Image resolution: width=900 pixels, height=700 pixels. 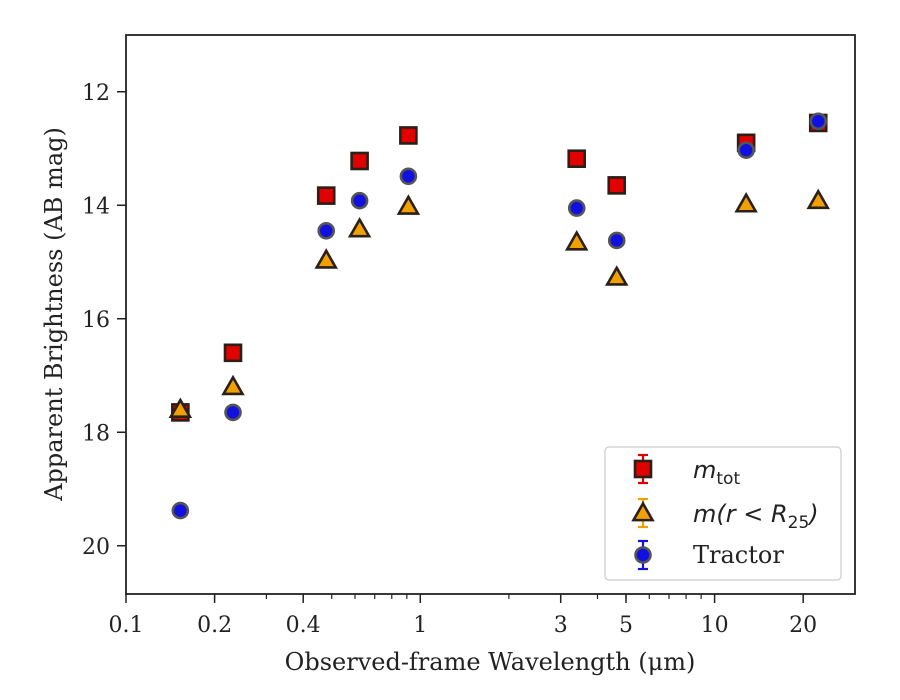 I want to click on legend-glyph-mr25, so click(x=643, y=511).